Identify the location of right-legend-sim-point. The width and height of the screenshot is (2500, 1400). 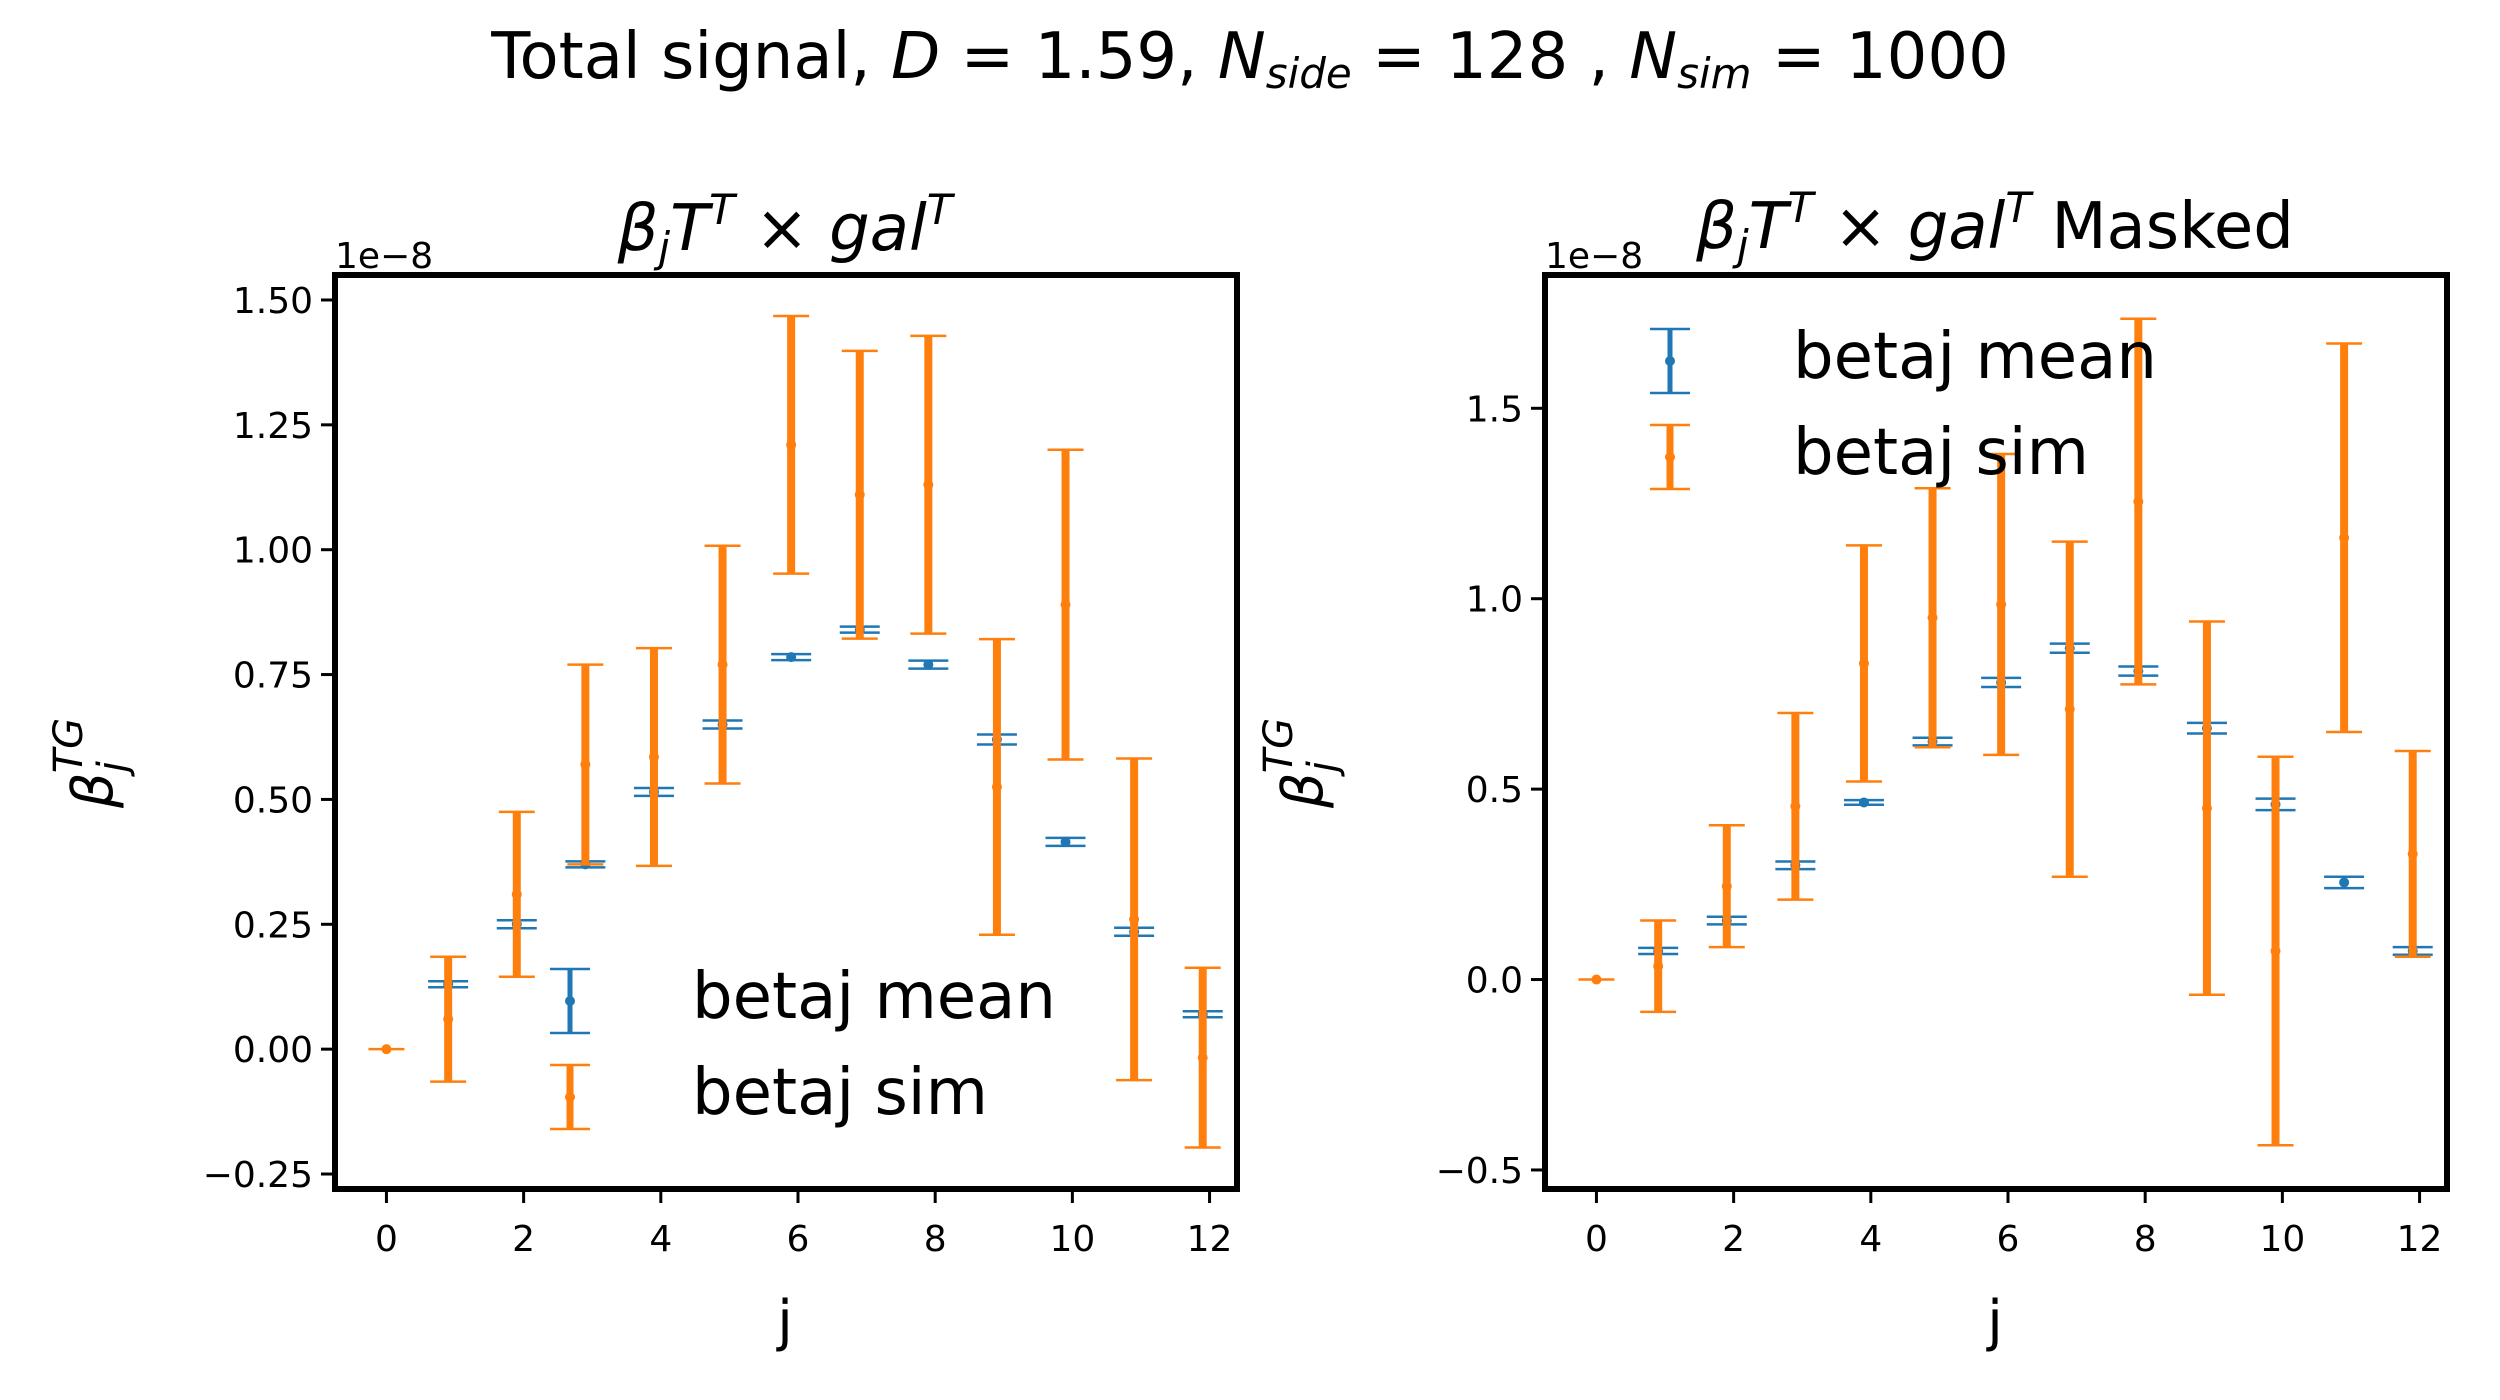
(1670, 457).